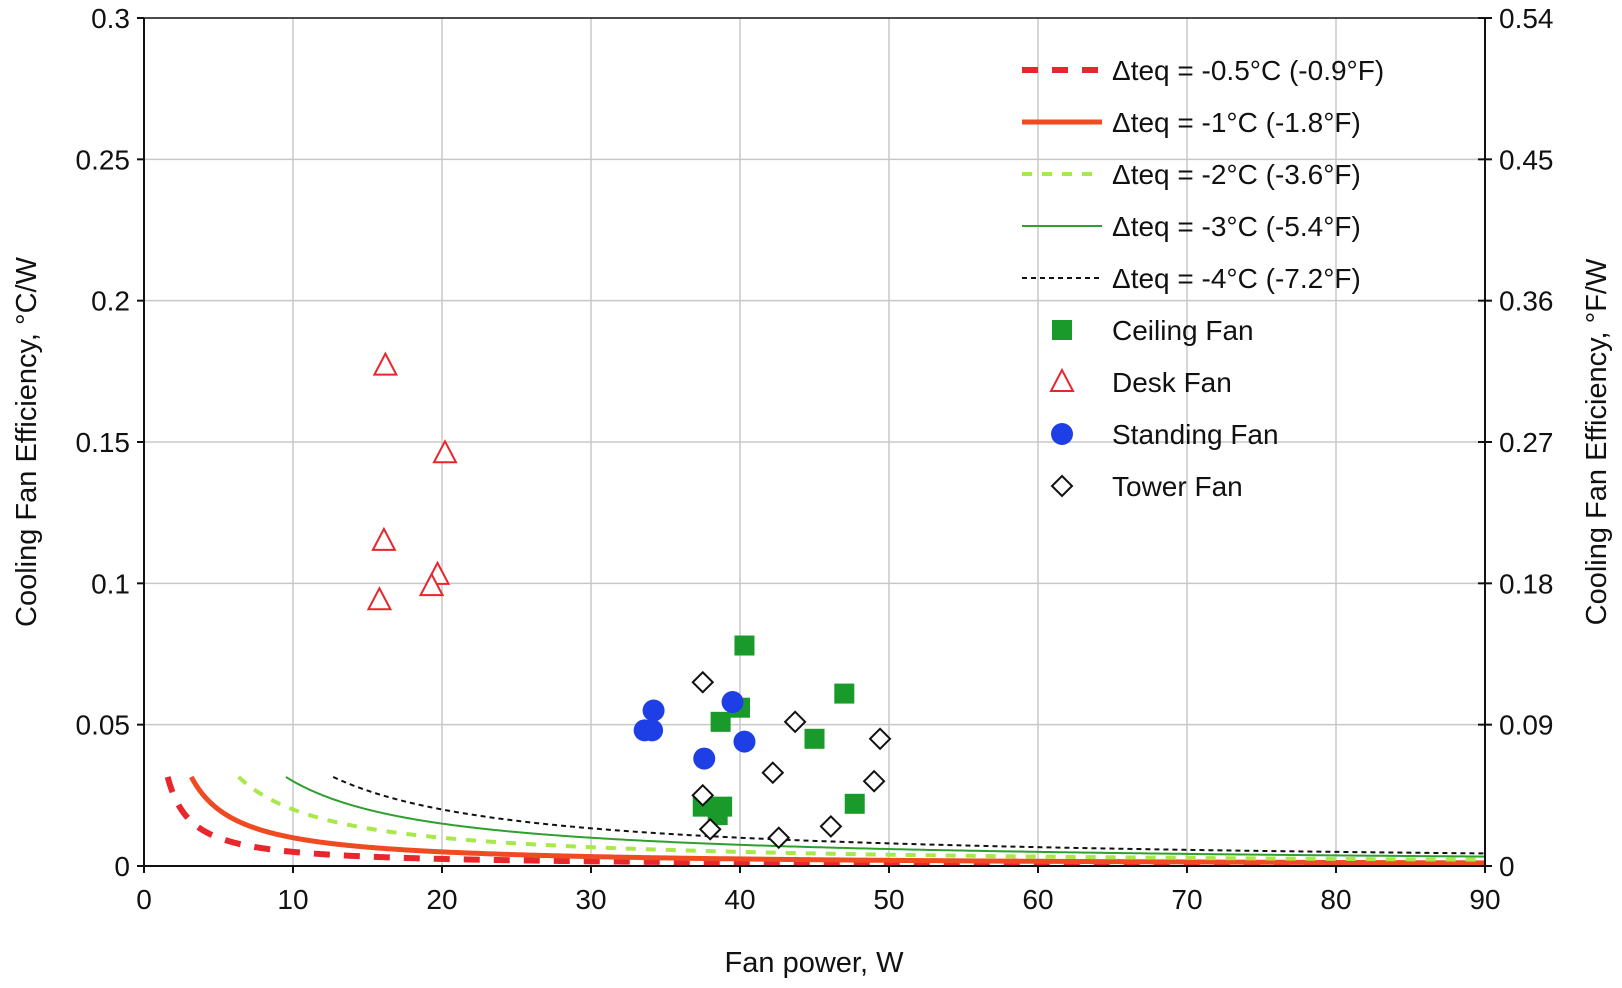  I want to click on y2-tick-label: 0.27, so click(1526, 442).